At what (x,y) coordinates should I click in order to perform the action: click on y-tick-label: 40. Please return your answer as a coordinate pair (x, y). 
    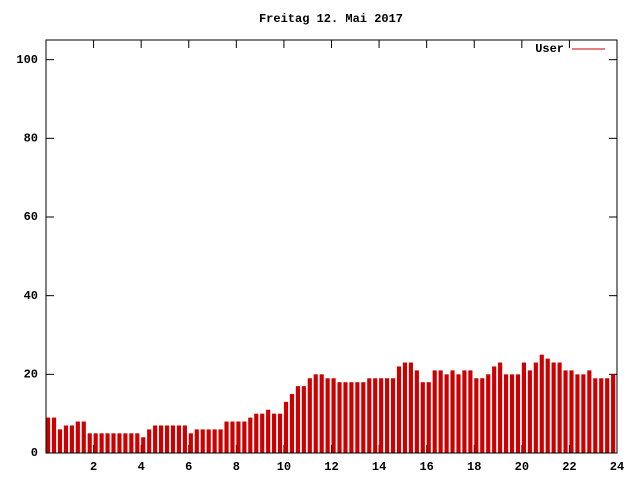
    Looking at the image, I should click on (31, 296).